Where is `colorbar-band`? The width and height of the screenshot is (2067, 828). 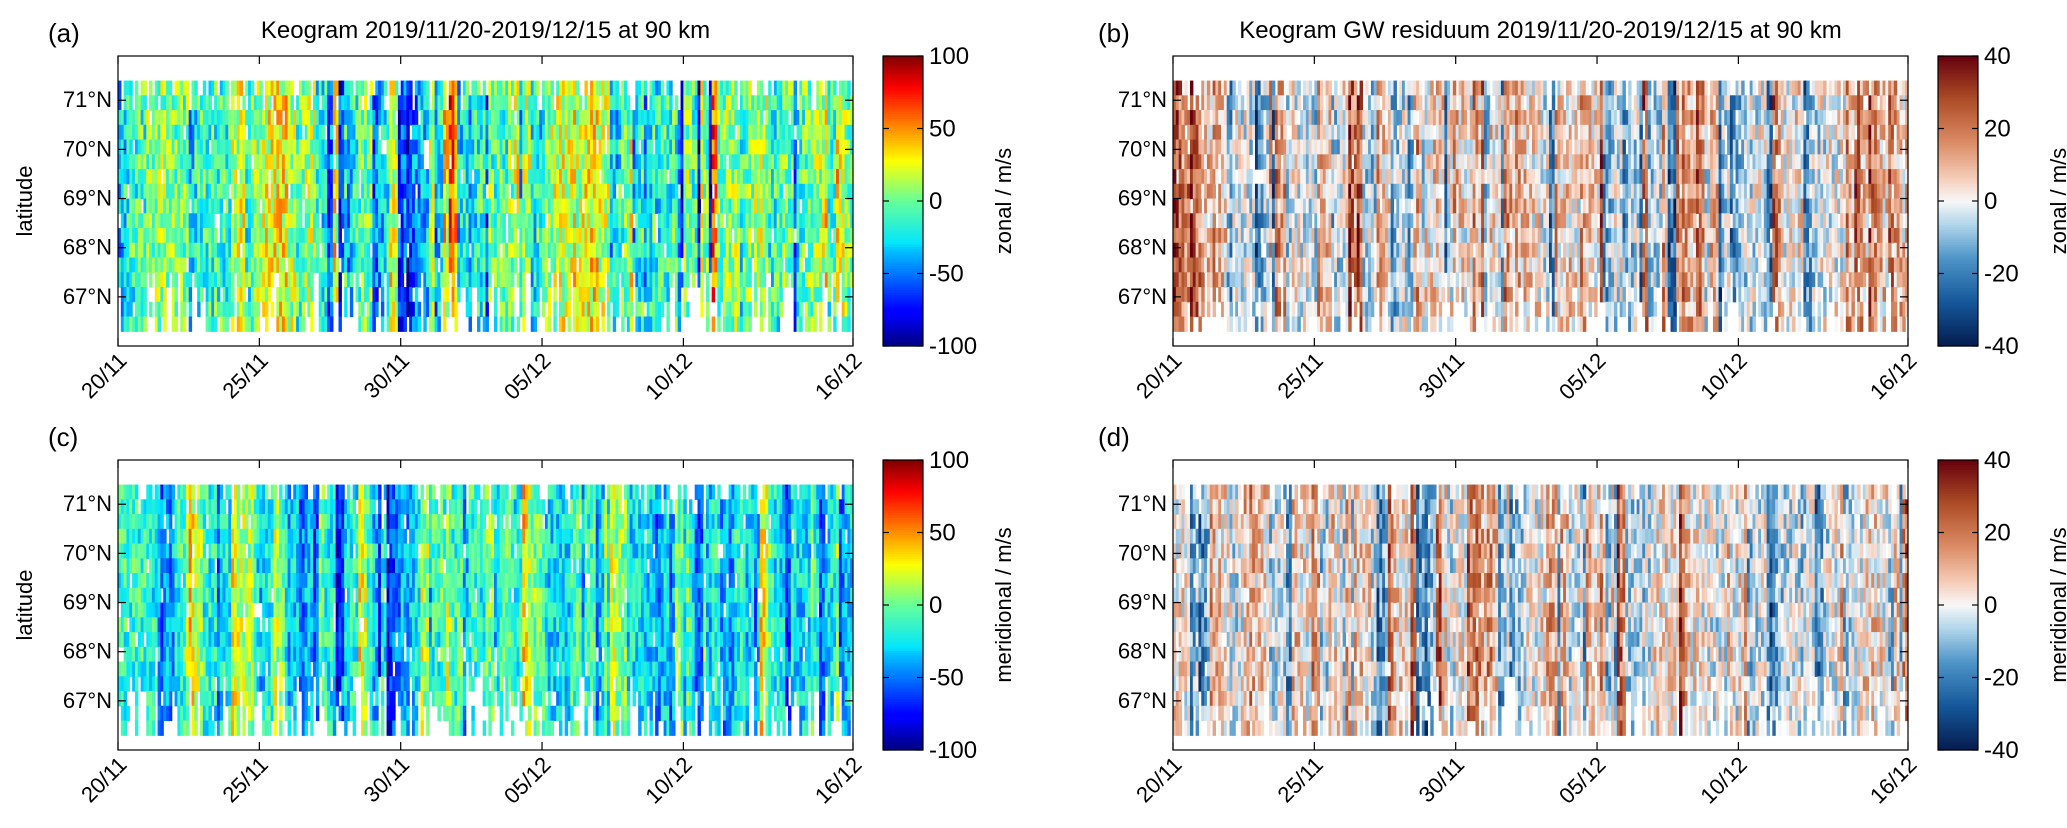 colorbar-band is located at coordinates (903, 193).